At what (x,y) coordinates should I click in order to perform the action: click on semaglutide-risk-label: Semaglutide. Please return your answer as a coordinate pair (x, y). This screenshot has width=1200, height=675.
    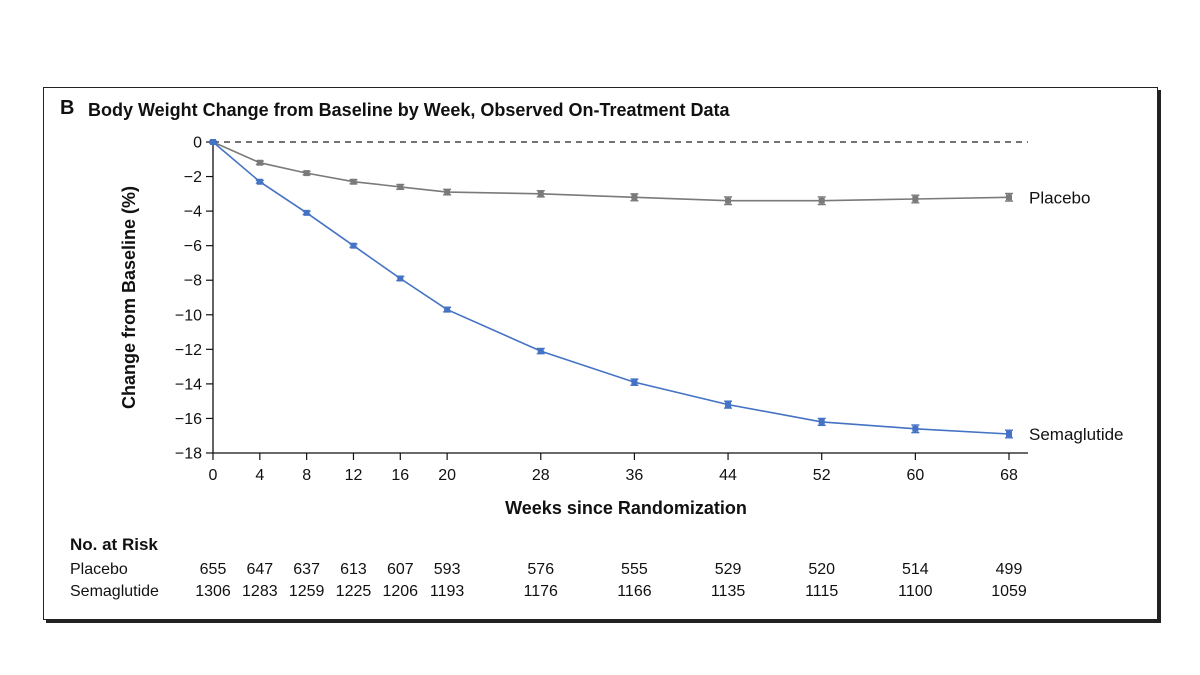
    Looking at the image, I should click on (114, 591).